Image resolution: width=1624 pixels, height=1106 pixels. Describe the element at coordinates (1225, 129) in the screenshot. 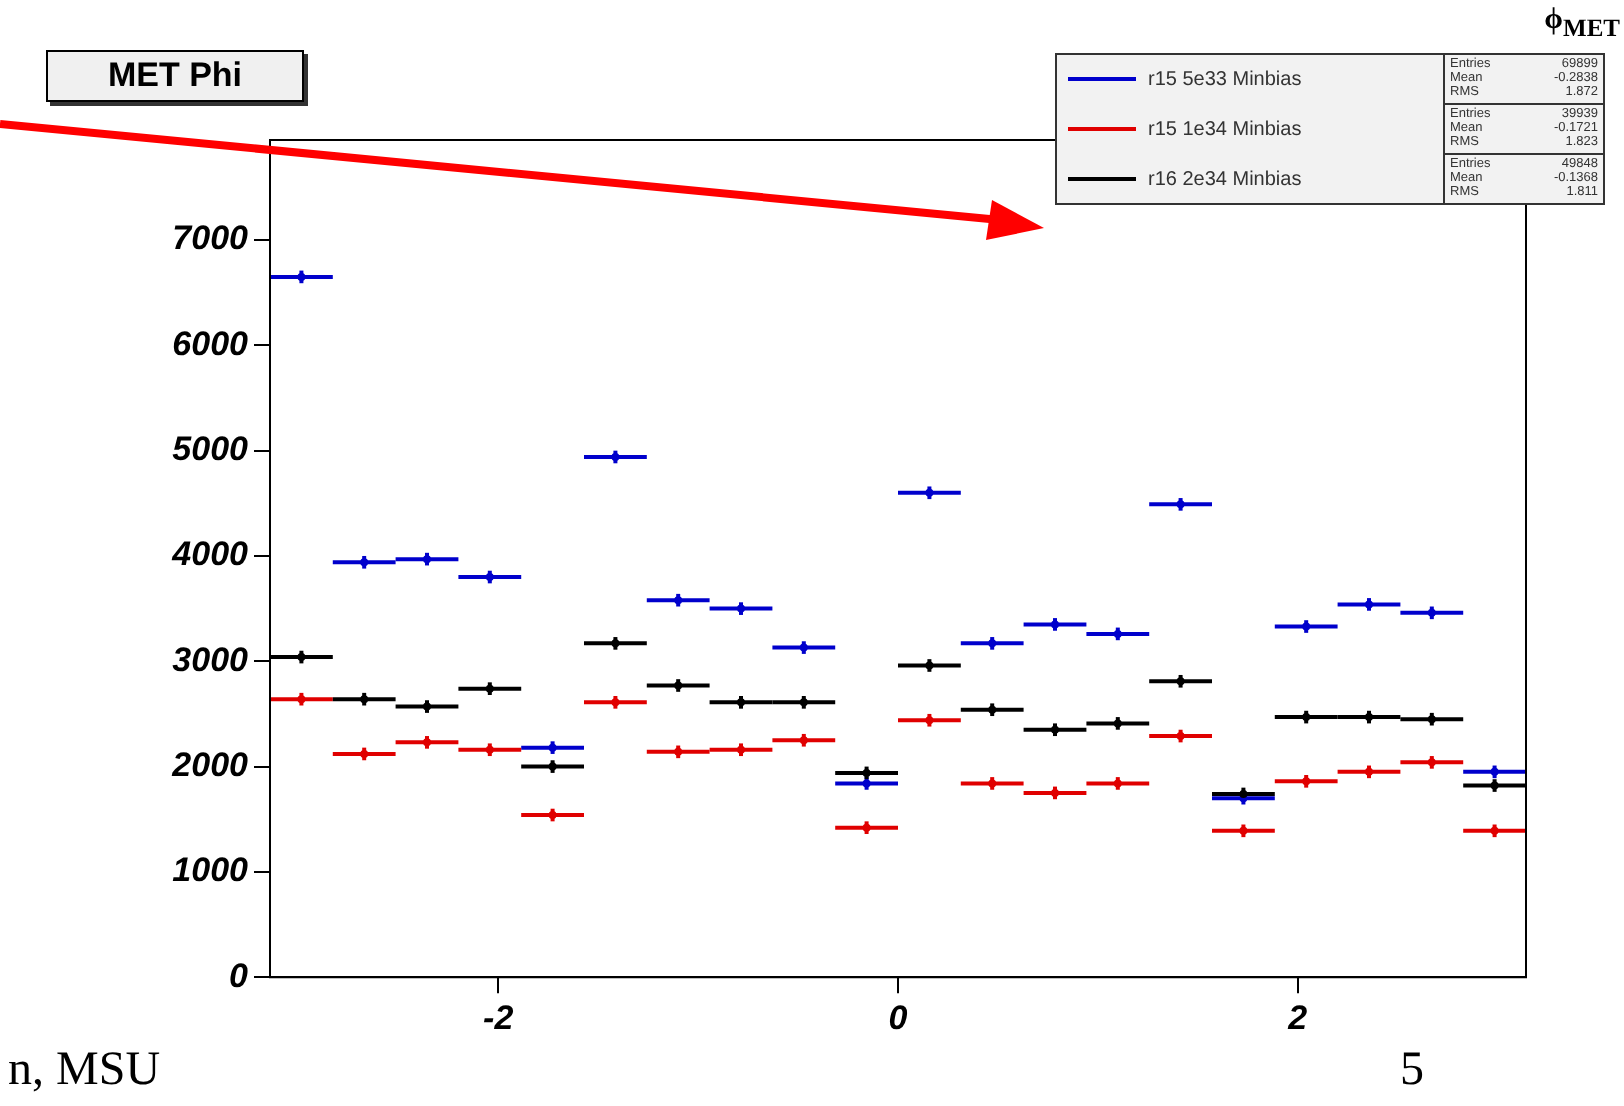

I see `legend-label: r15 1e34 Minbias` at that location.